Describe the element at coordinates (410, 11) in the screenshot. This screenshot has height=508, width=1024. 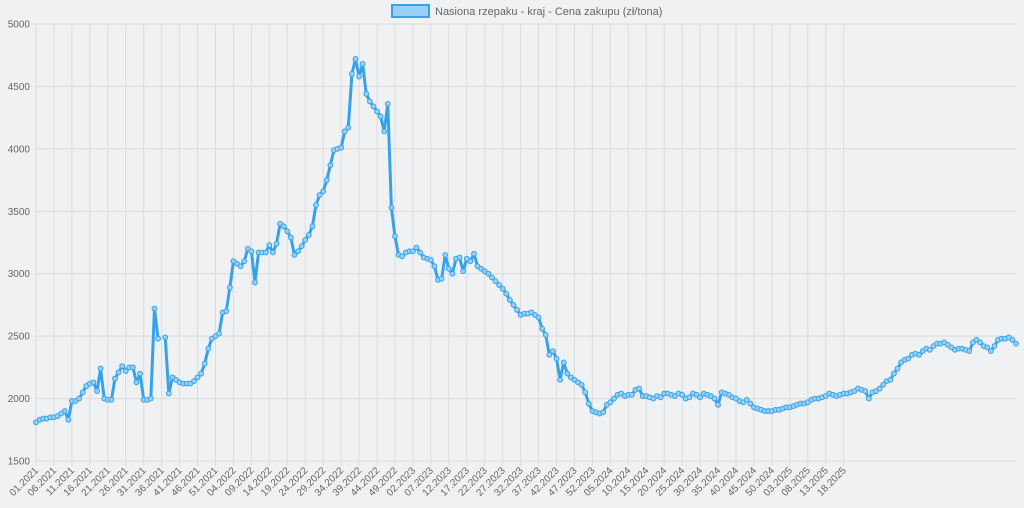
I see `legend-swatch` at that location.